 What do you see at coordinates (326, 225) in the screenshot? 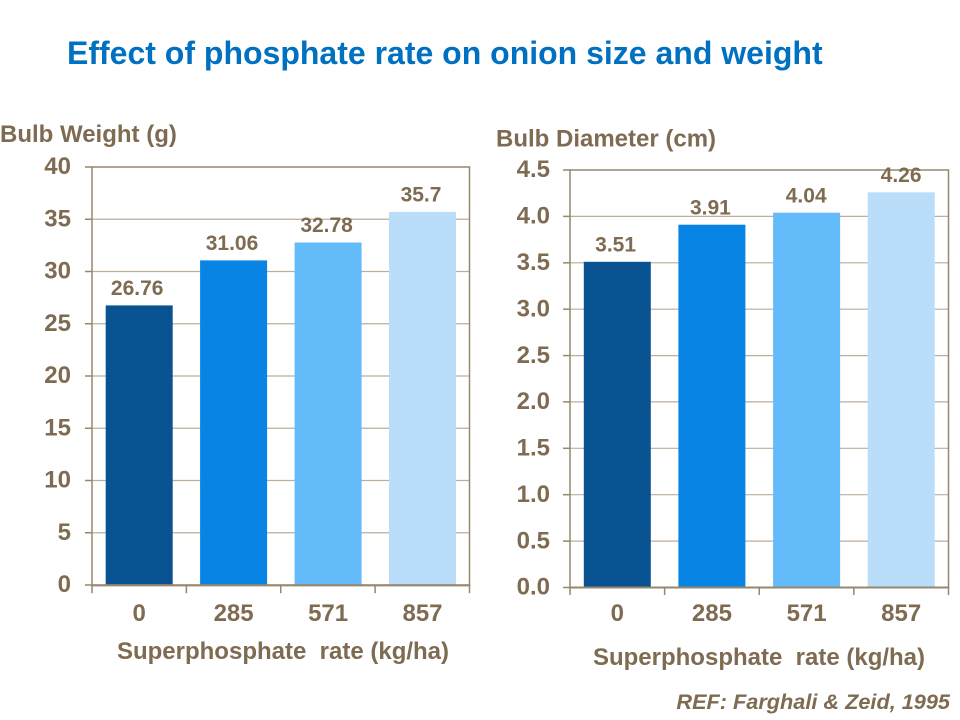
I see `svg-text: 32.78` at bounding box center [326, 225].